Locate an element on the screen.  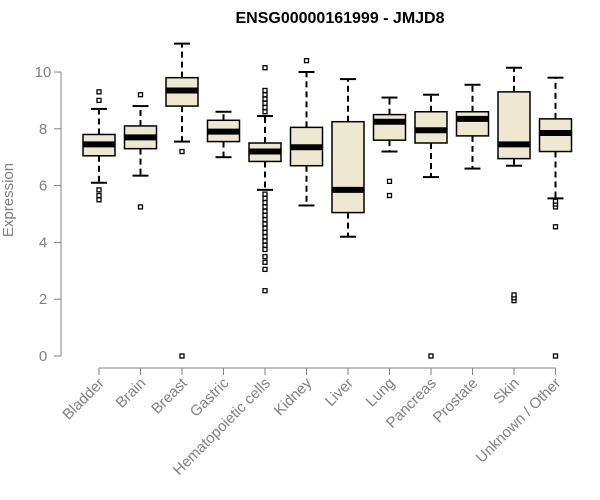
x-tick-label: Bladder is located at coordinates (83, 399).